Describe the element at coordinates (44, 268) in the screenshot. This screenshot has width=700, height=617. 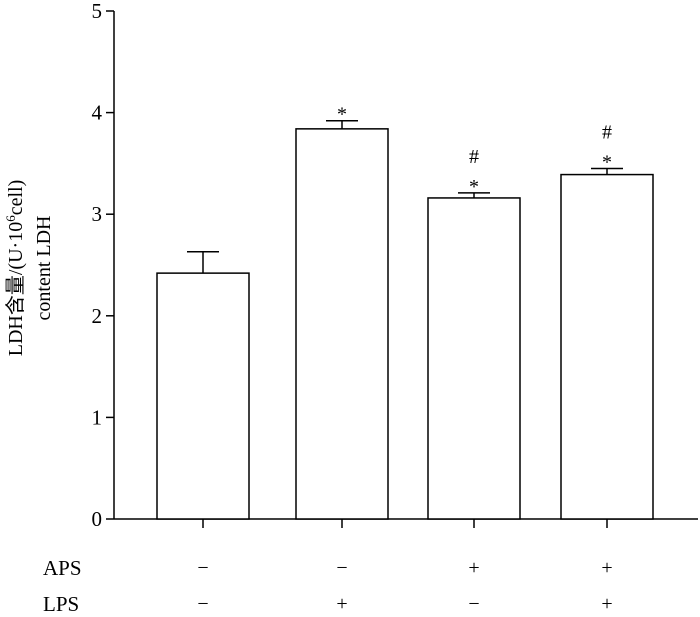
I see `y-axis-label-line2: content LDH` at that location.